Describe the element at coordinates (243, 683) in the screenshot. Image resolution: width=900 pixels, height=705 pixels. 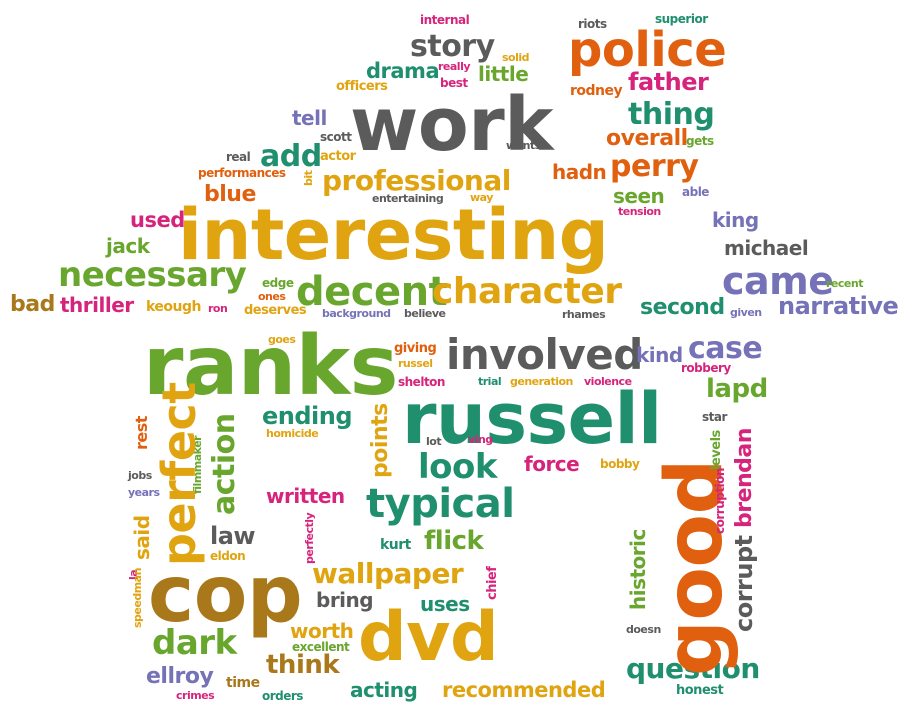
I see `word-time: time` at that location.